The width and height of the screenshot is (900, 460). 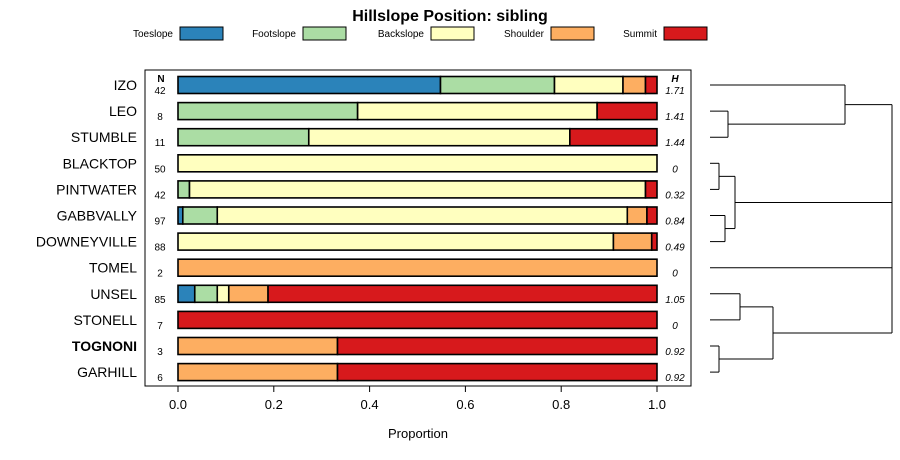 I want to click on x-tick-label: 0.4, so click(x=370, y=404).